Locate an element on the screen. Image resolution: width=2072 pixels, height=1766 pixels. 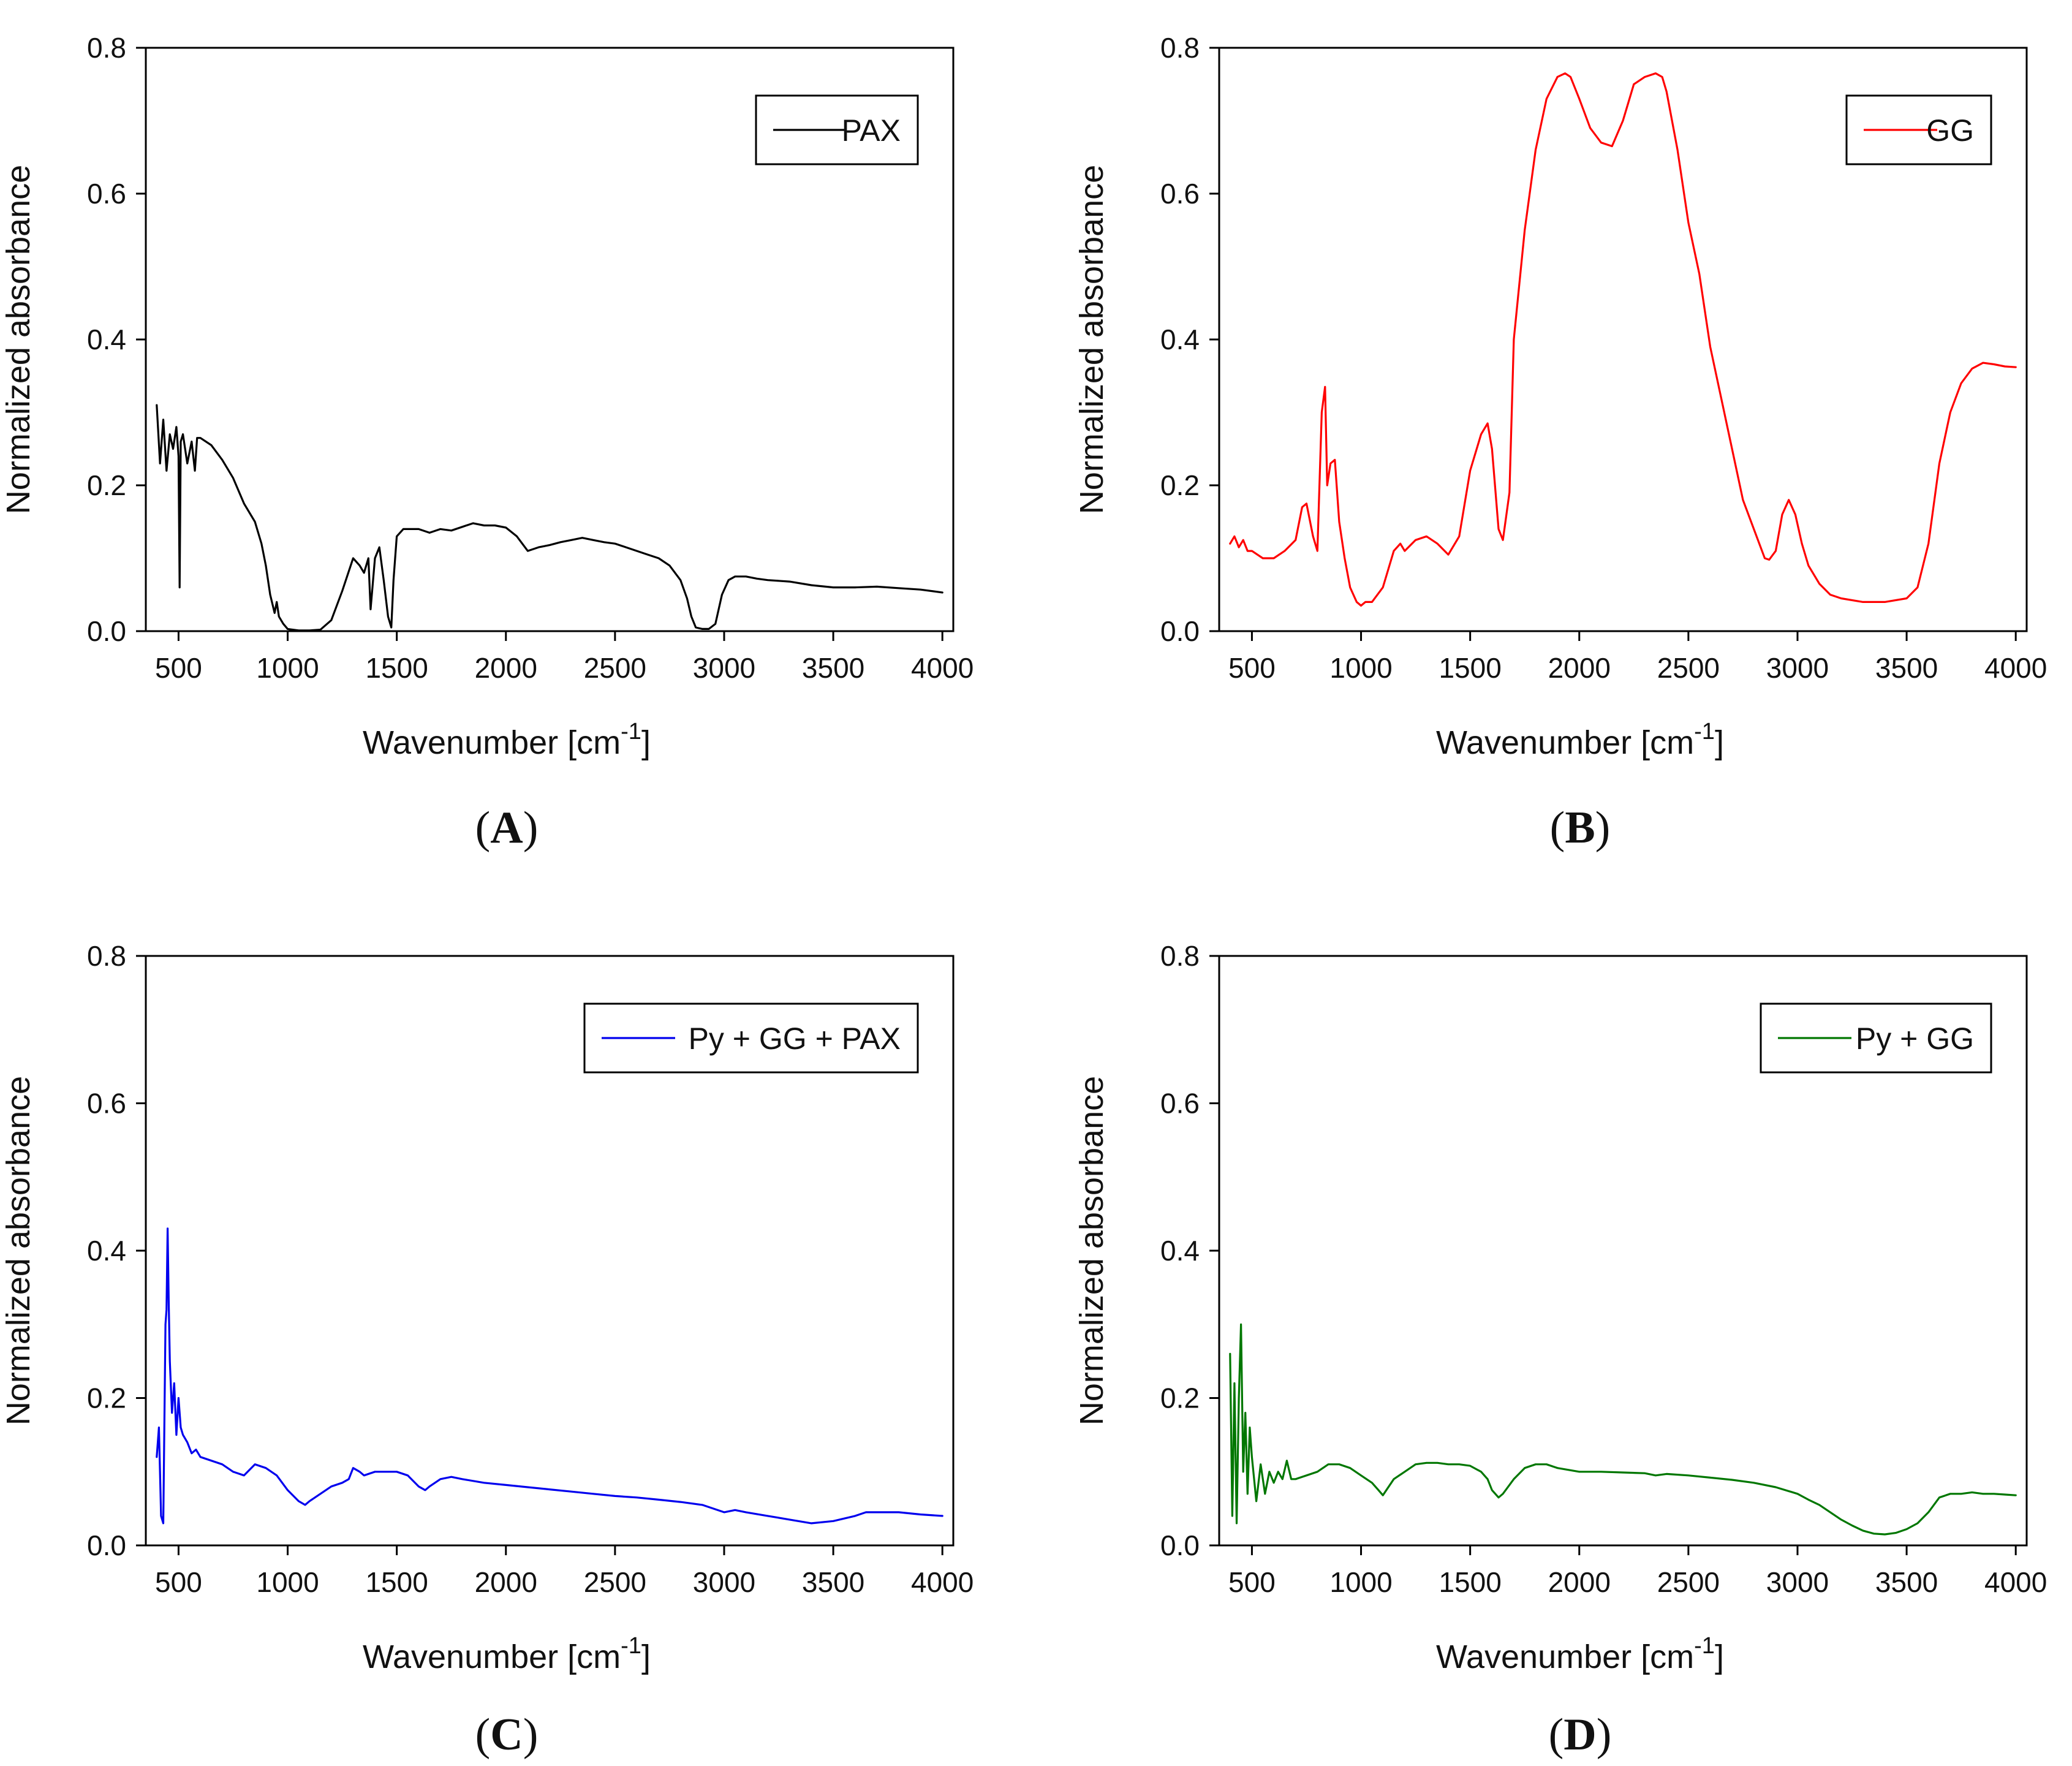
legend: GG is located at coordinates (1918, 129).